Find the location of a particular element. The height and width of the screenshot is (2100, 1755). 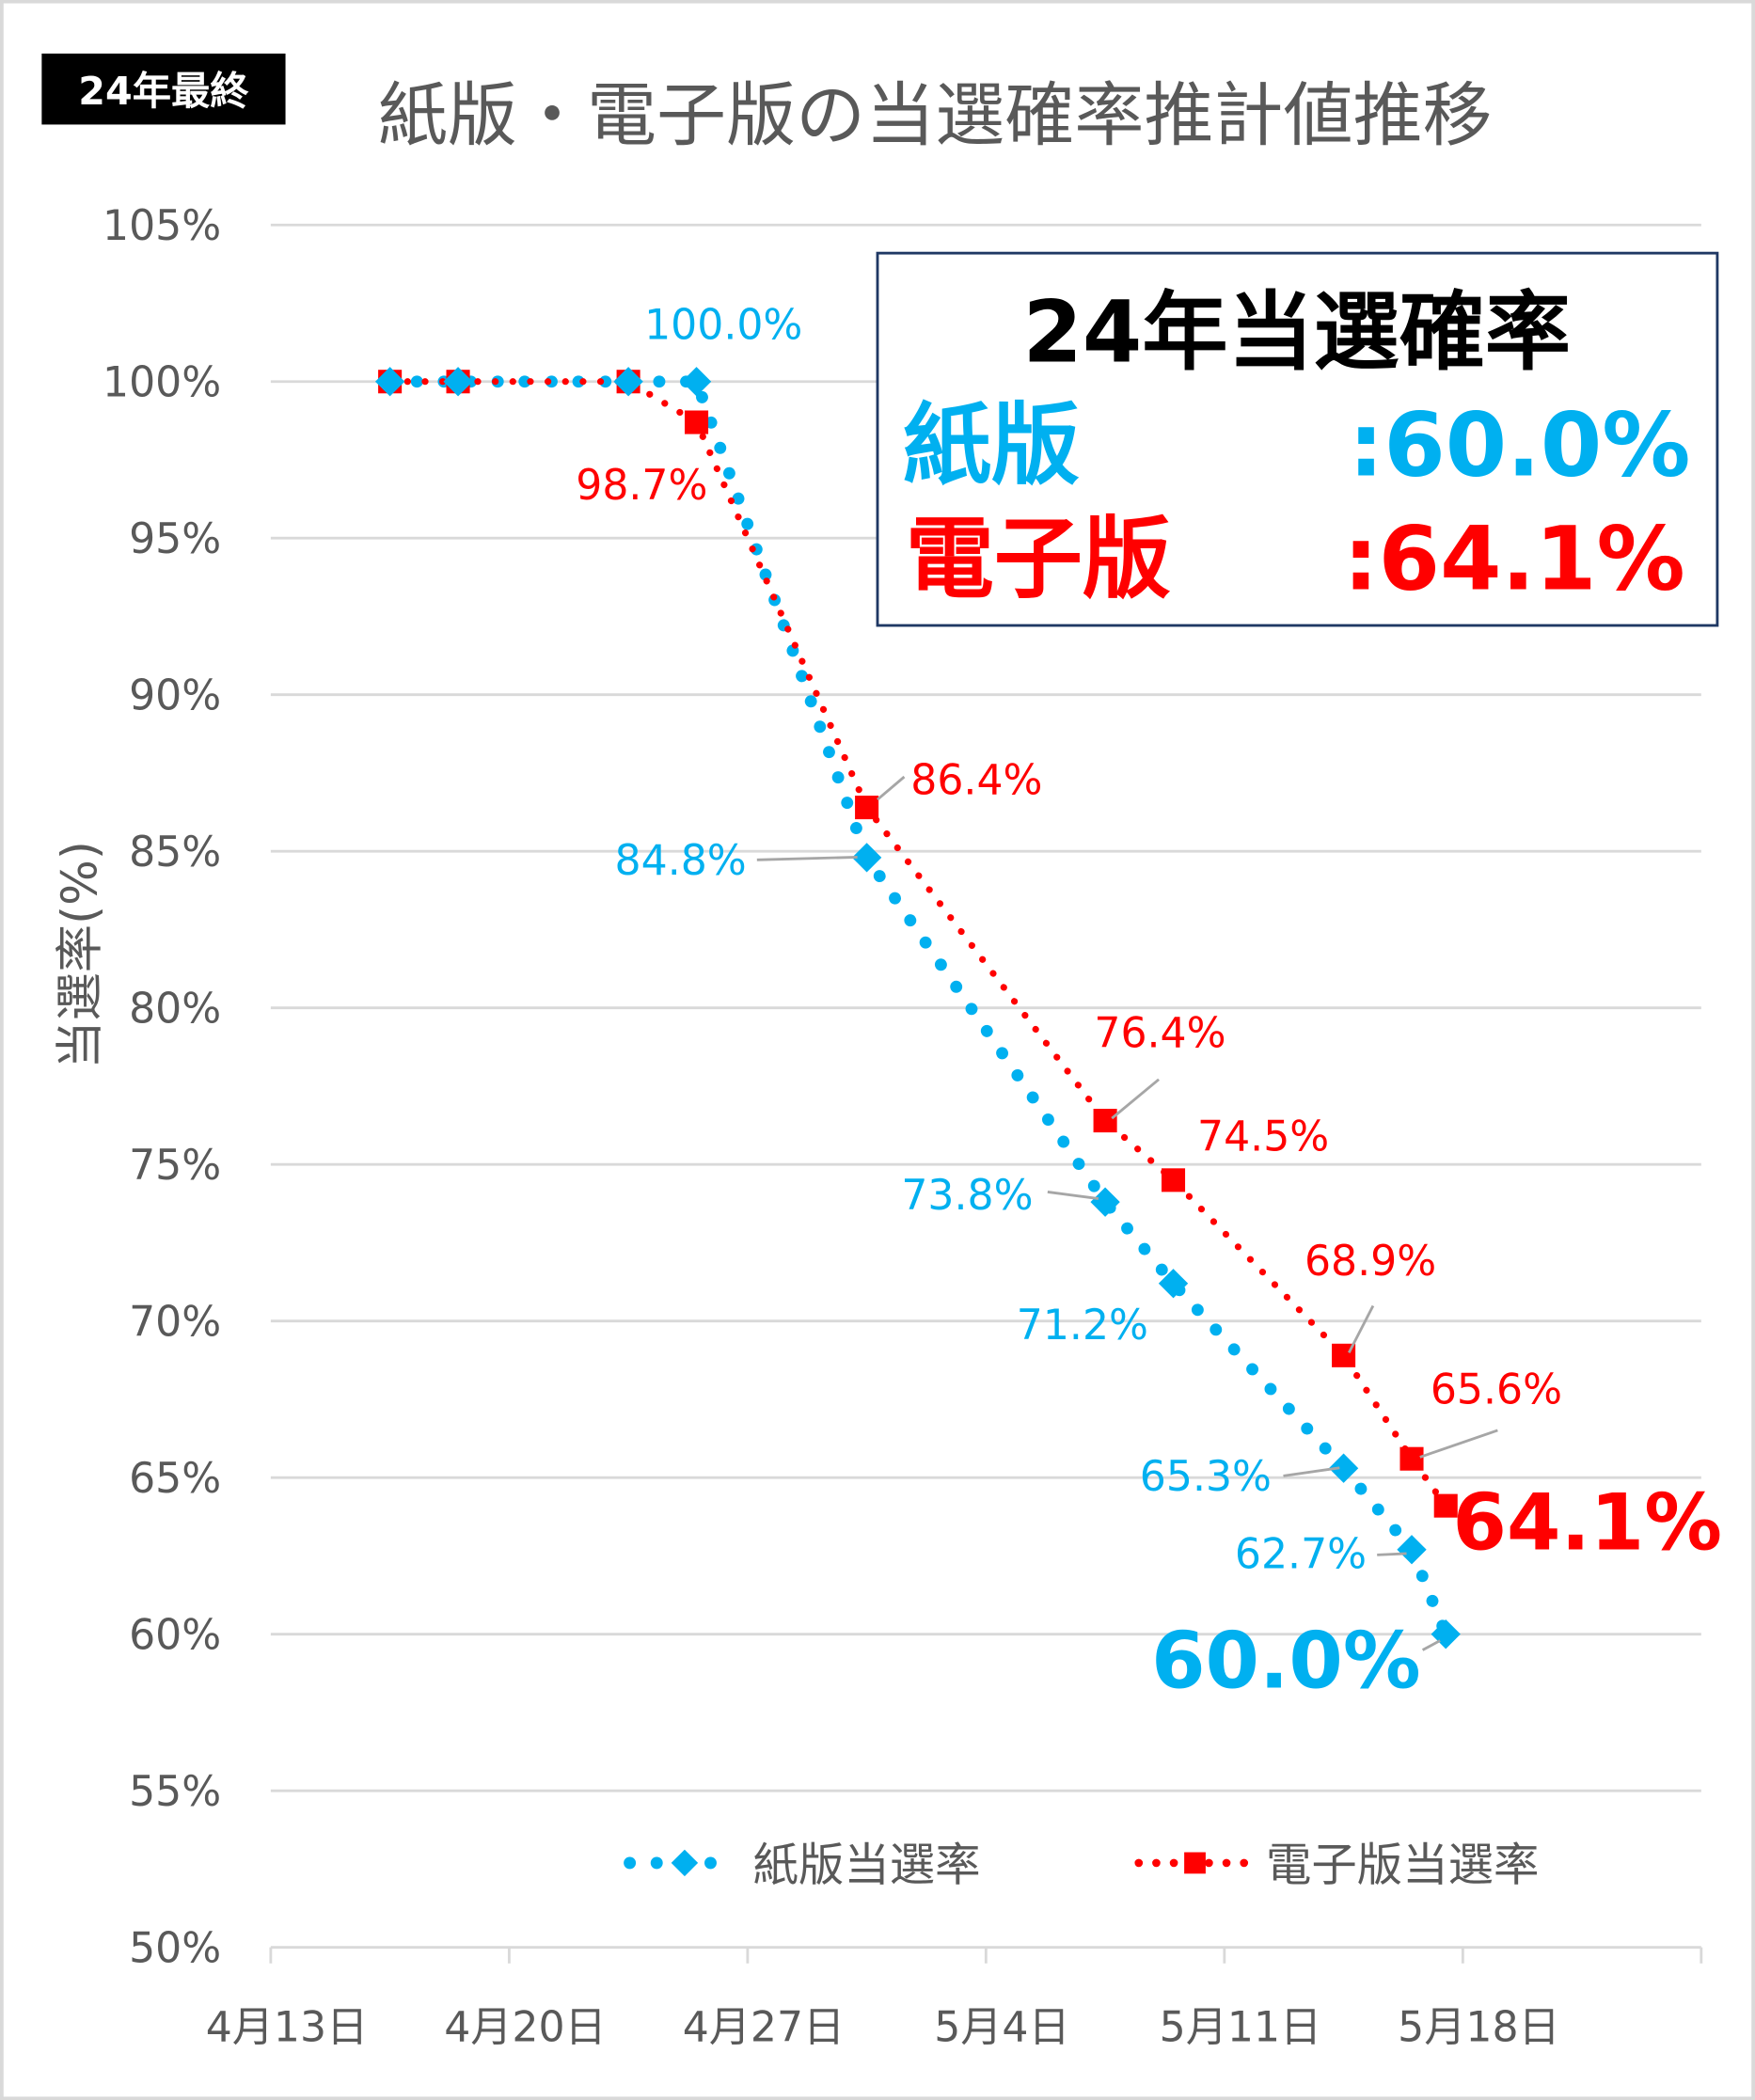

paper-data-label: 71.2% is located at coordinates (1082, 1326).